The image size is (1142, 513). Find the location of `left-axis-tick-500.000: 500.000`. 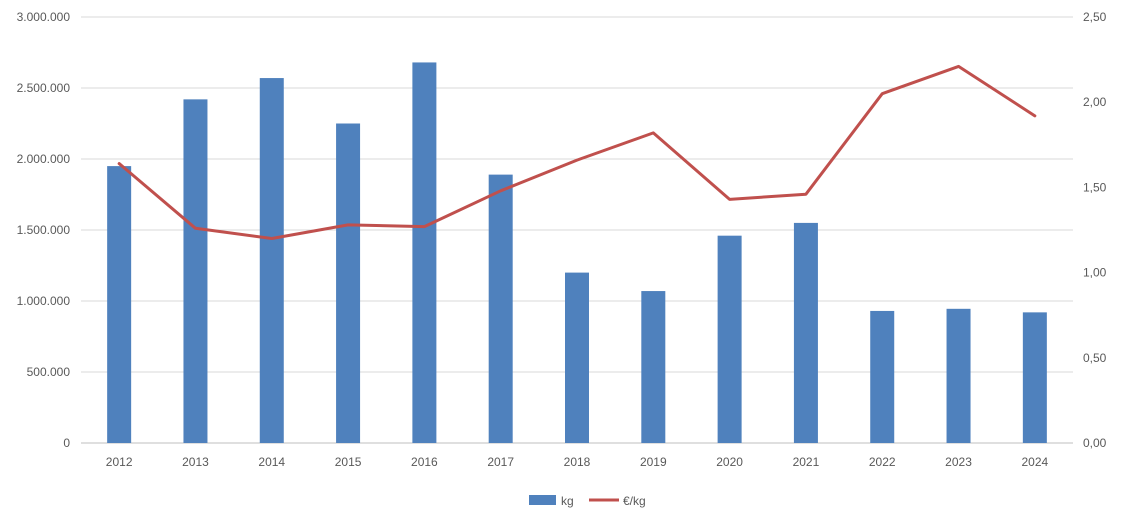

left-axis-tick-500.000: 500.000 is located at coordinates (49, 372).